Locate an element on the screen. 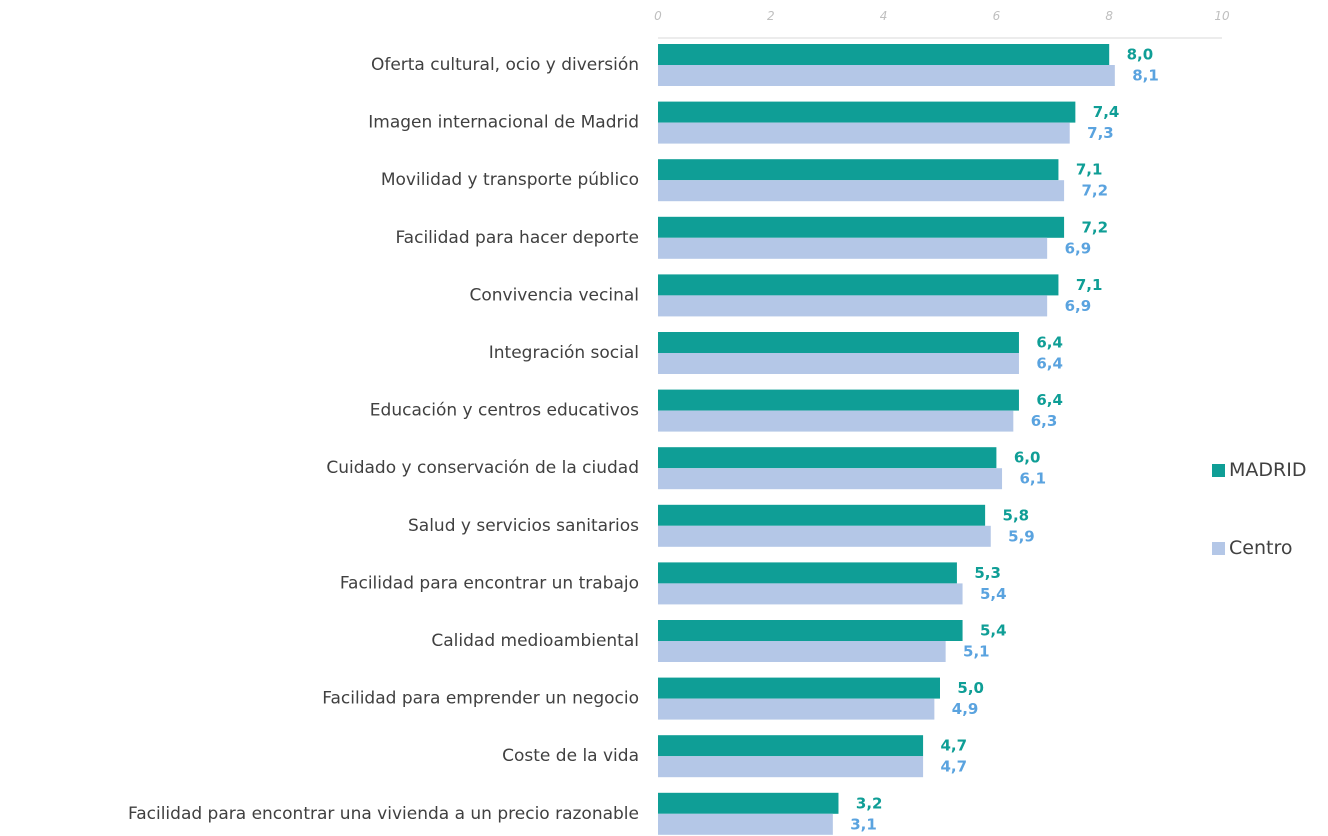 This screenshot has width=1328, height=836. legend-item-centro: Centro is located at coordinates (1270, 548).